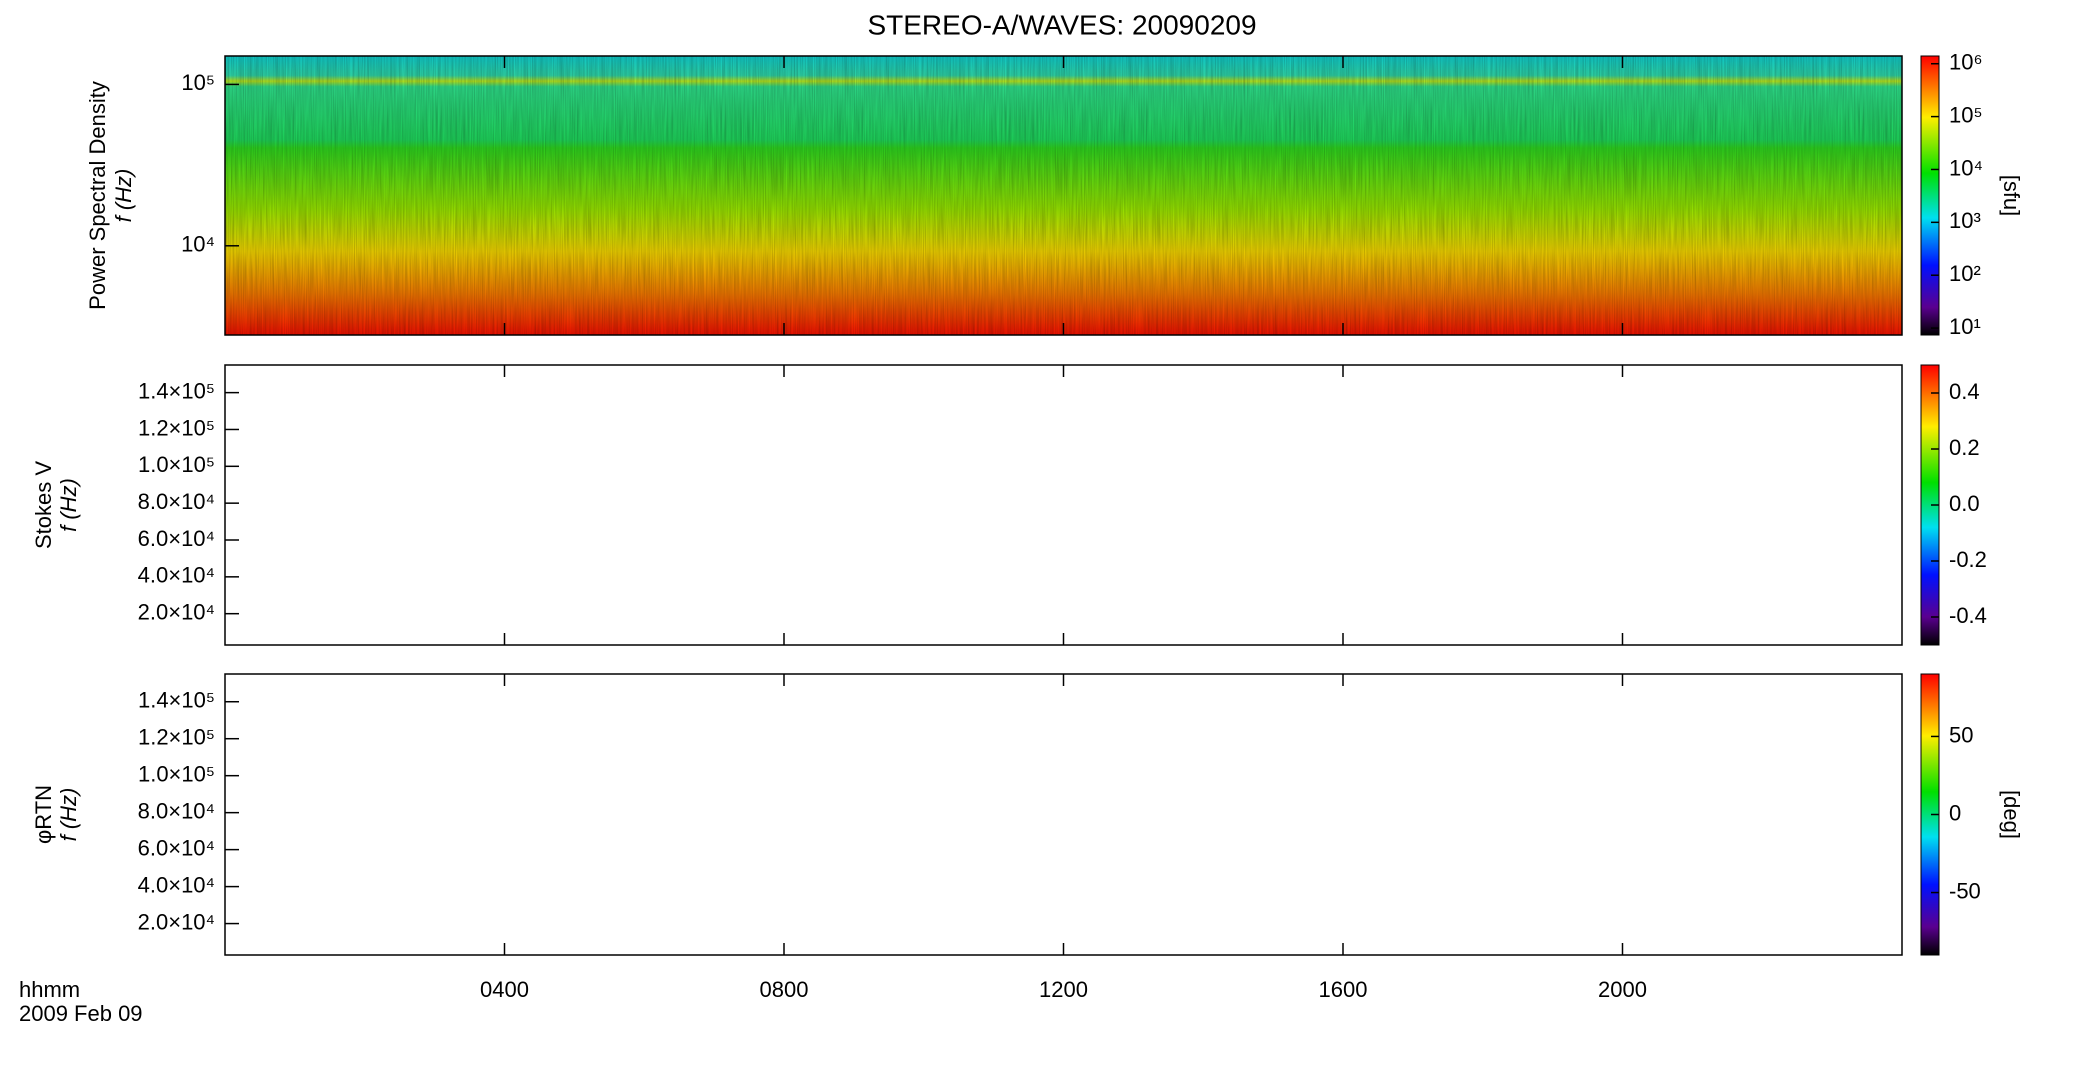  Describe the element at coordinates (2011, 196) in the screenshot. I see `colorbar-label: [sfu]` at that location.